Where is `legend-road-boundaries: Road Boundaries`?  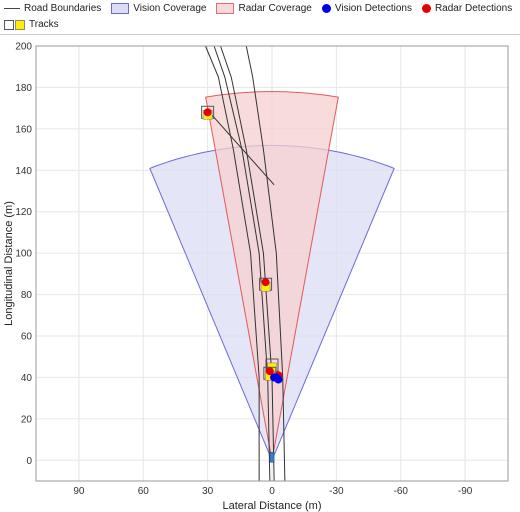
legend-road-boundaries: Road Boundaries is located at coordinates (52, 8).